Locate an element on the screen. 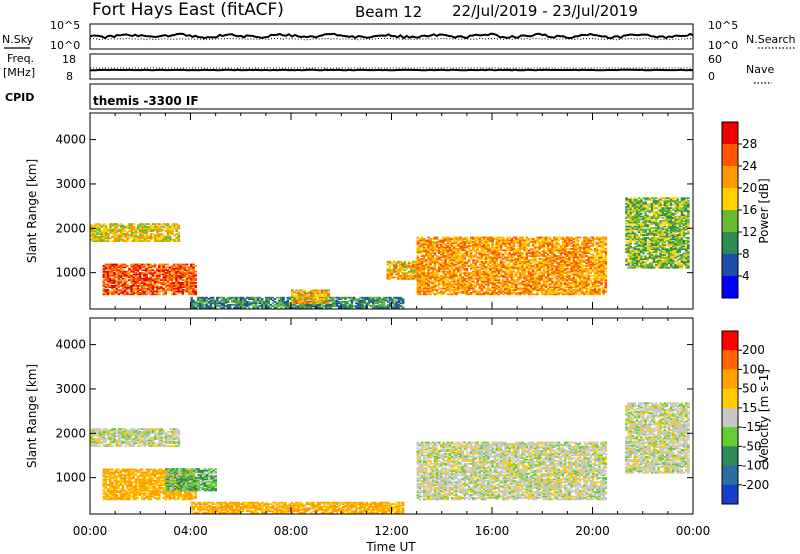  cpid-value: themis -3300 IF is located at coordinates (146, 101).